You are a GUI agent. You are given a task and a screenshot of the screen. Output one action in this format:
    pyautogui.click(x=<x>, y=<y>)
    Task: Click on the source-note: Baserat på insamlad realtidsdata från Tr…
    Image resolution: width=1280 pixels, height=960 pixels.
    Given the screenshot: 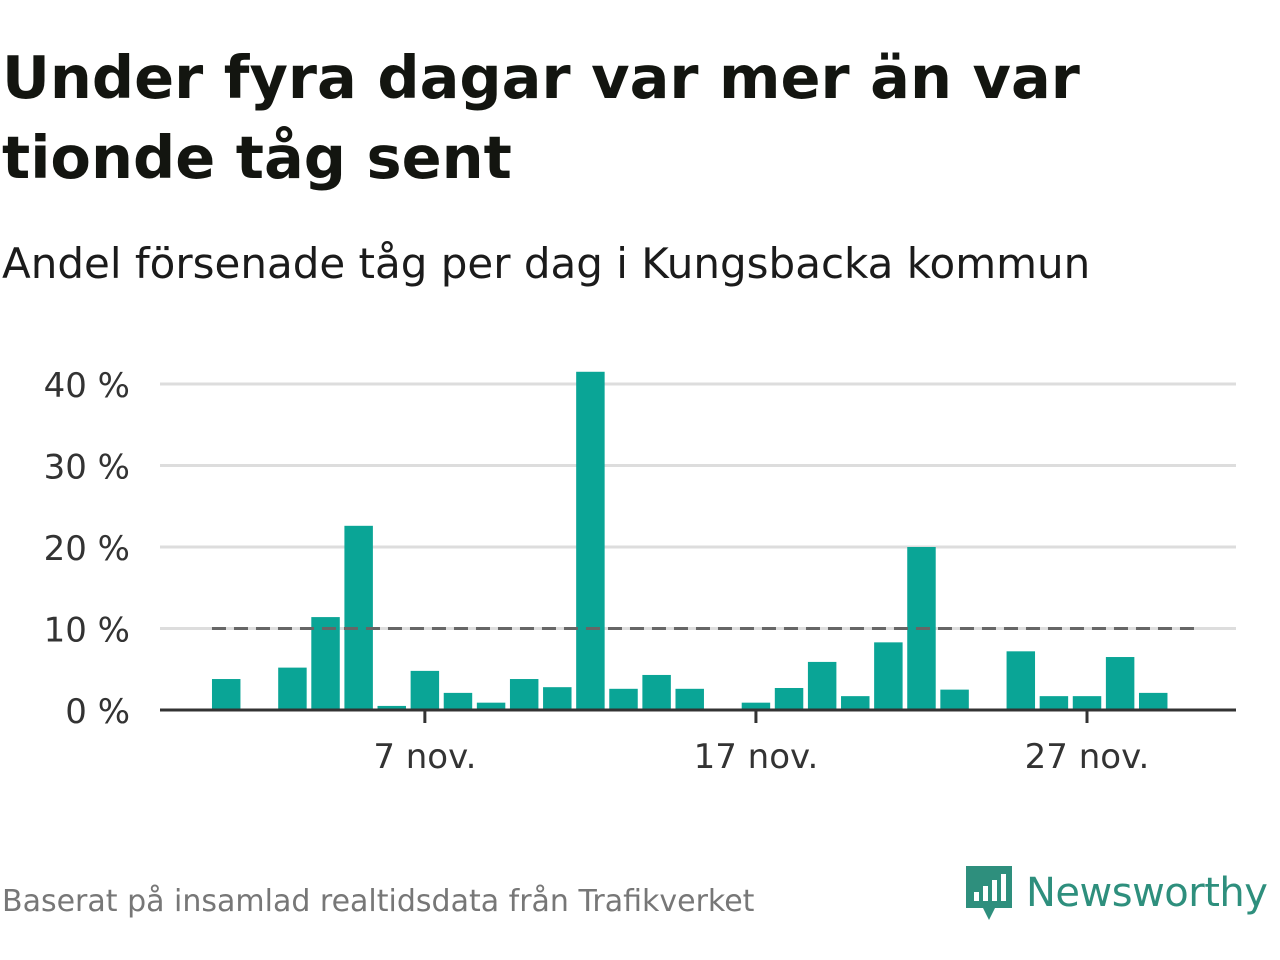 What is the action you would take?
    pyautogui.click(x=378, y=901)
    